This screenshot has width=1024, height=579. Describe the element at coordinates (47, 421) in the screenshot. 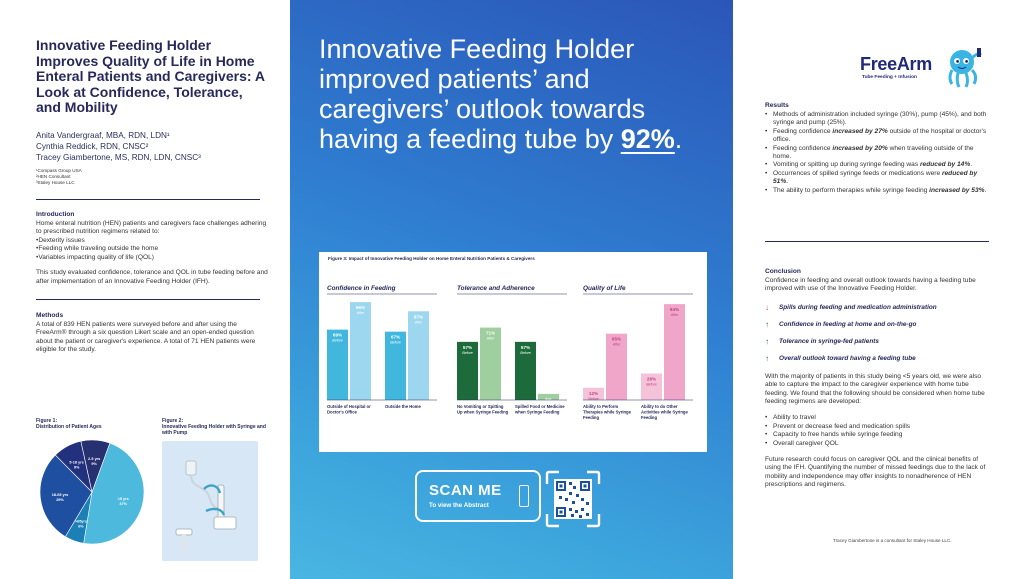

I see `figure-1-label: Figure 1:` at that location.